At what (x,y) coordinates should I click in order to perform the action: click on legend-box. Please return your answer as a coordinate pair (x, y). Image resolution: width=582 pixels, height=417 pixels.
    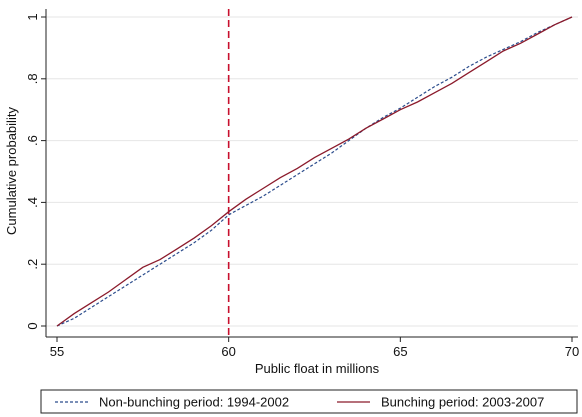
    Looking at the image, I should click on (309, 401).